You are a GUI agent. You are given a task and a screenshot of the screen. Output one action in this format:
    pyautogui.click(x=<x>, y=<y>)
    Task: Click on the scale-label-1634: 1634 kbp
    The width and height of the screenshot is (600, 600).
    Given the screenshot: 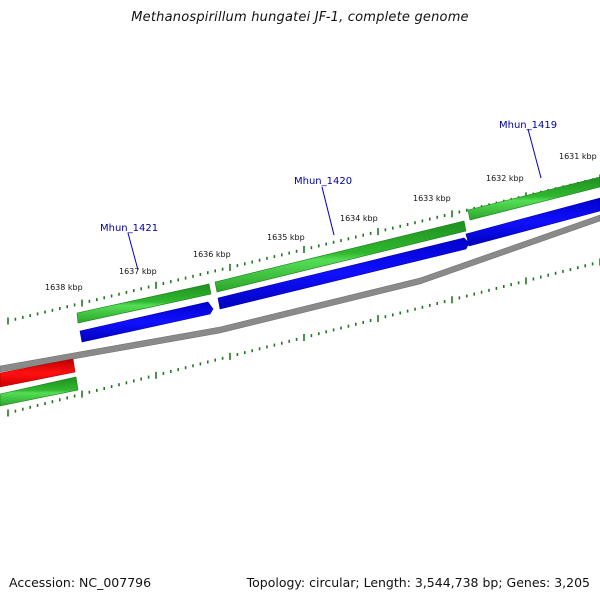 What is the action you would take?
    pyautogui.click(x=359, y=218)
    